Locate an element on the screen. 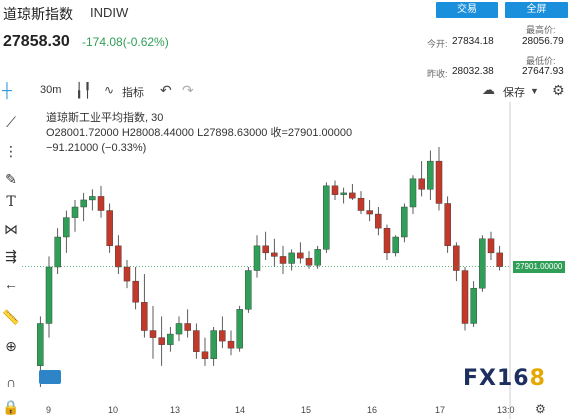 The image size is (571, 419). projection-icon: ⇶ is located at coordinates (11, 256).